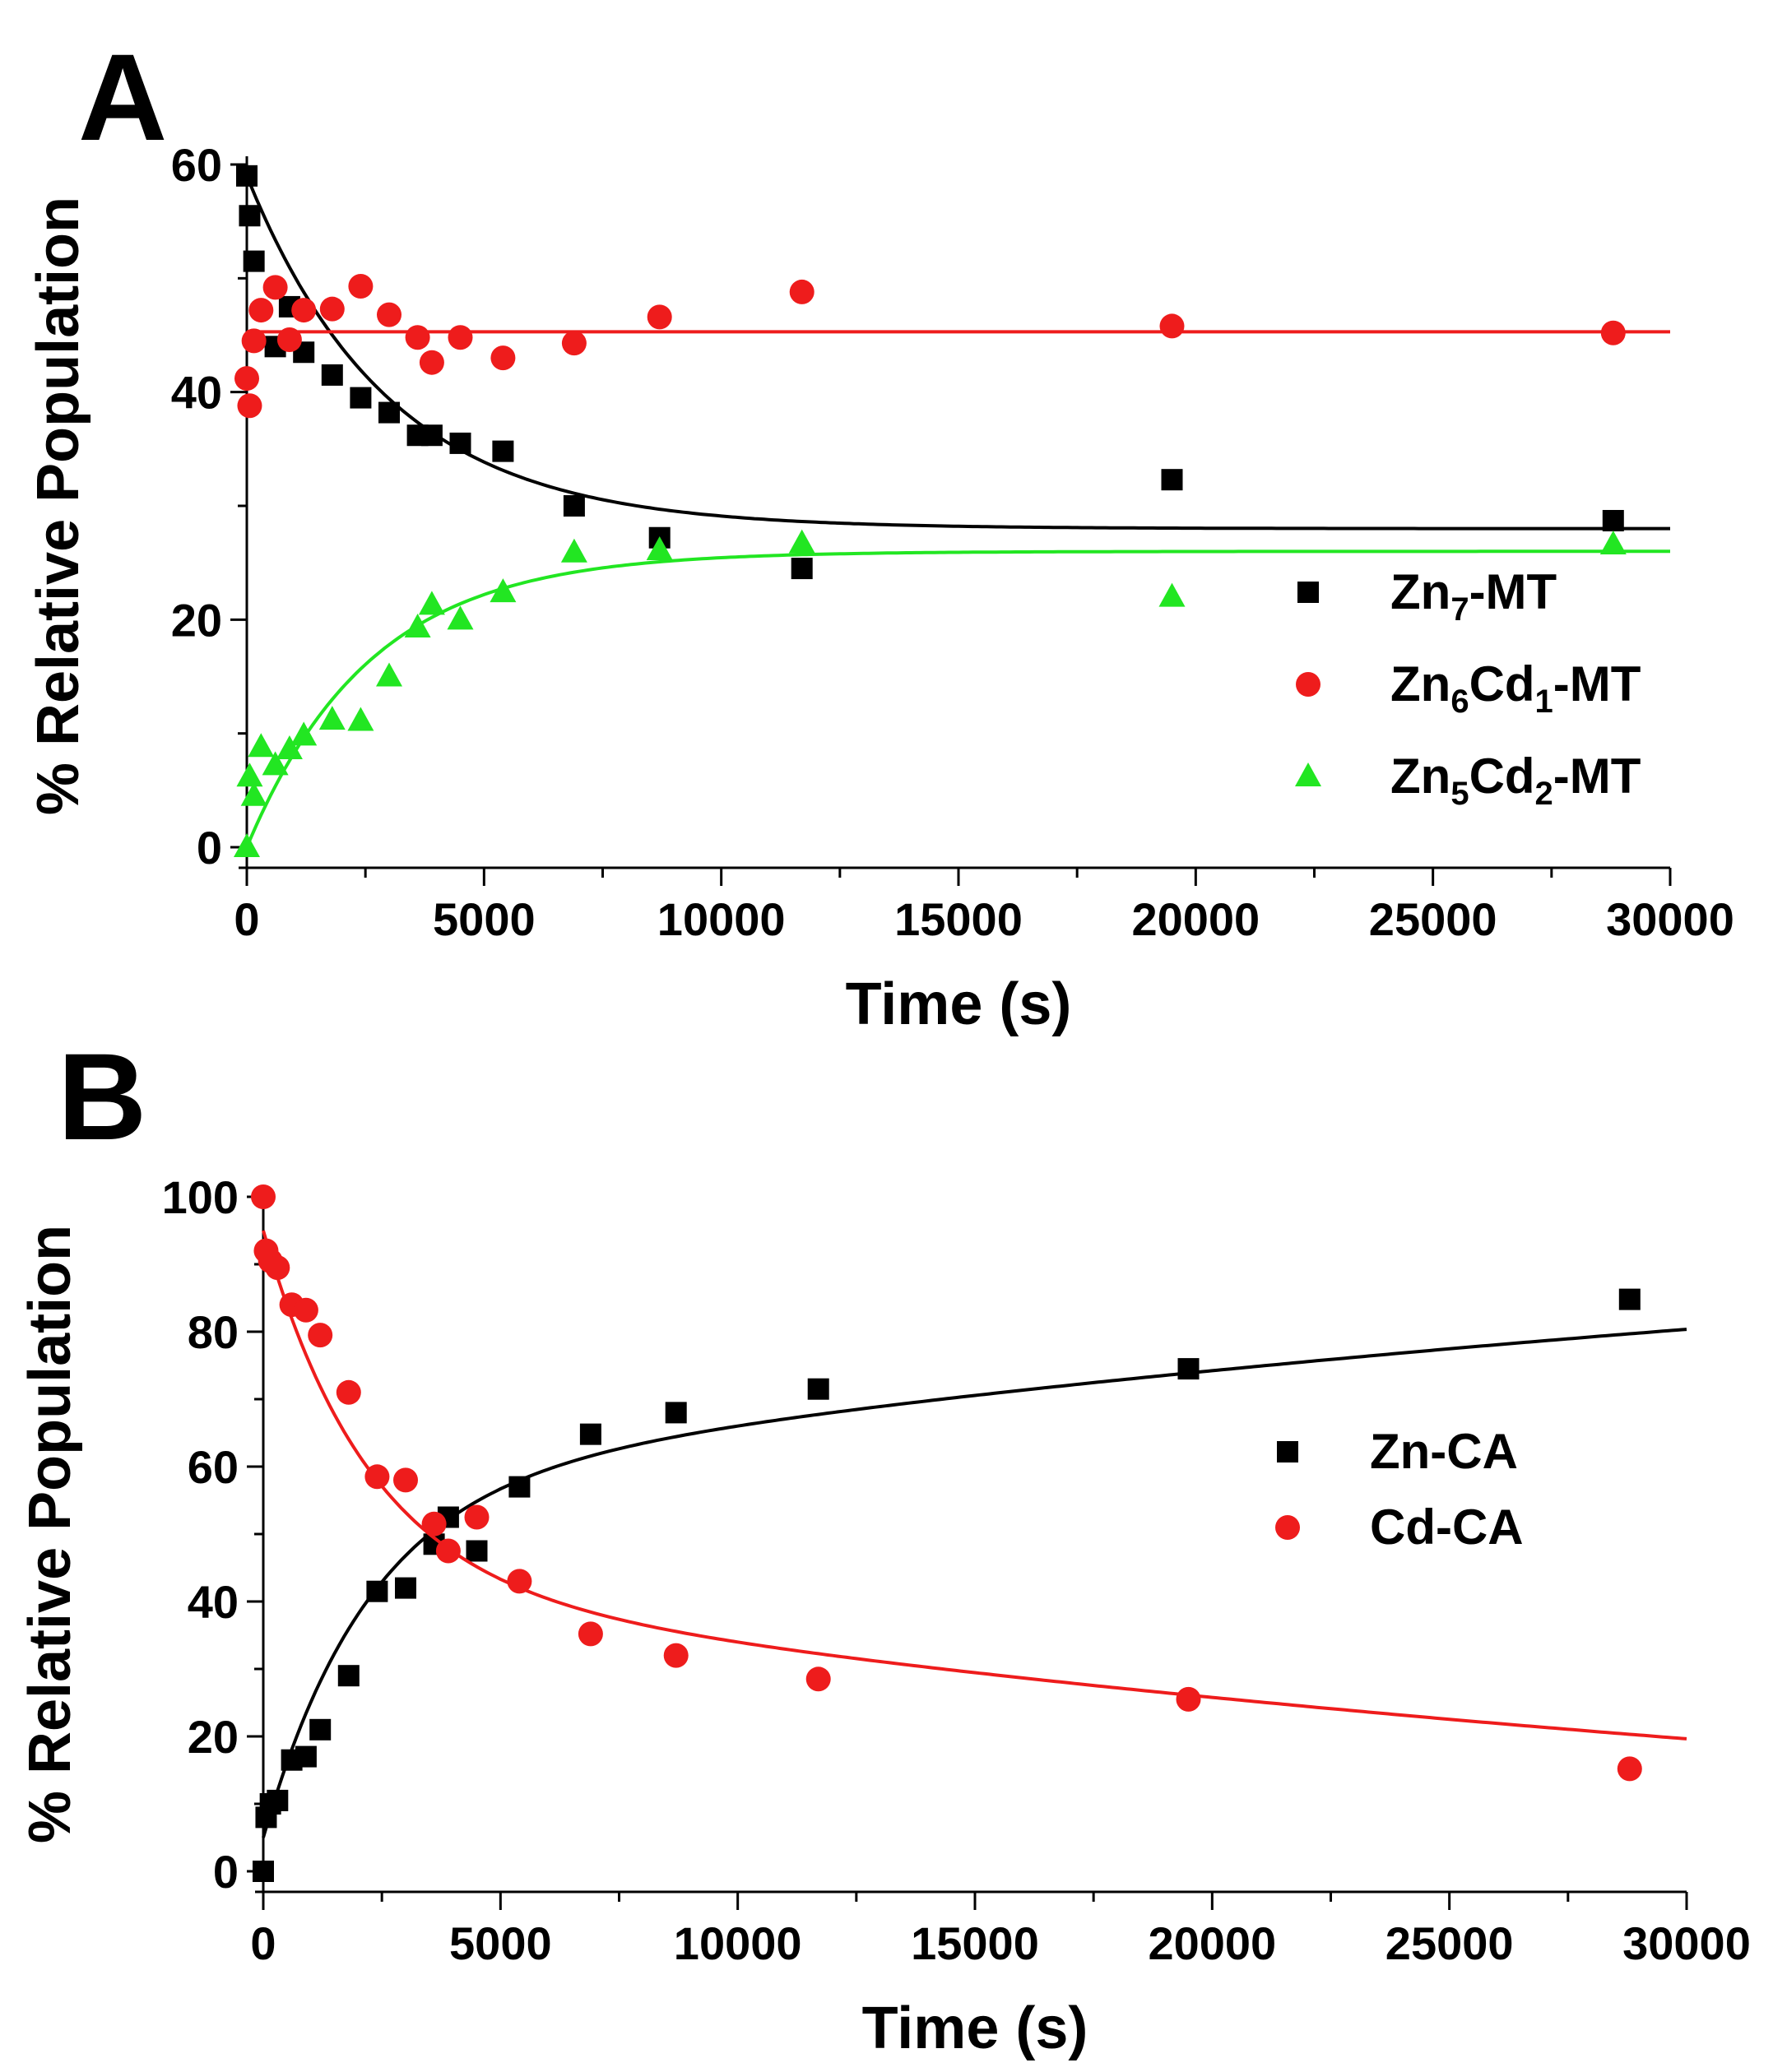 This screenshot has width=1773, height=2072. What do you see at coordinates (200, 1197) in the screenshot?
I see `y-tick-label: 100` at bounding box center [200, 1197].